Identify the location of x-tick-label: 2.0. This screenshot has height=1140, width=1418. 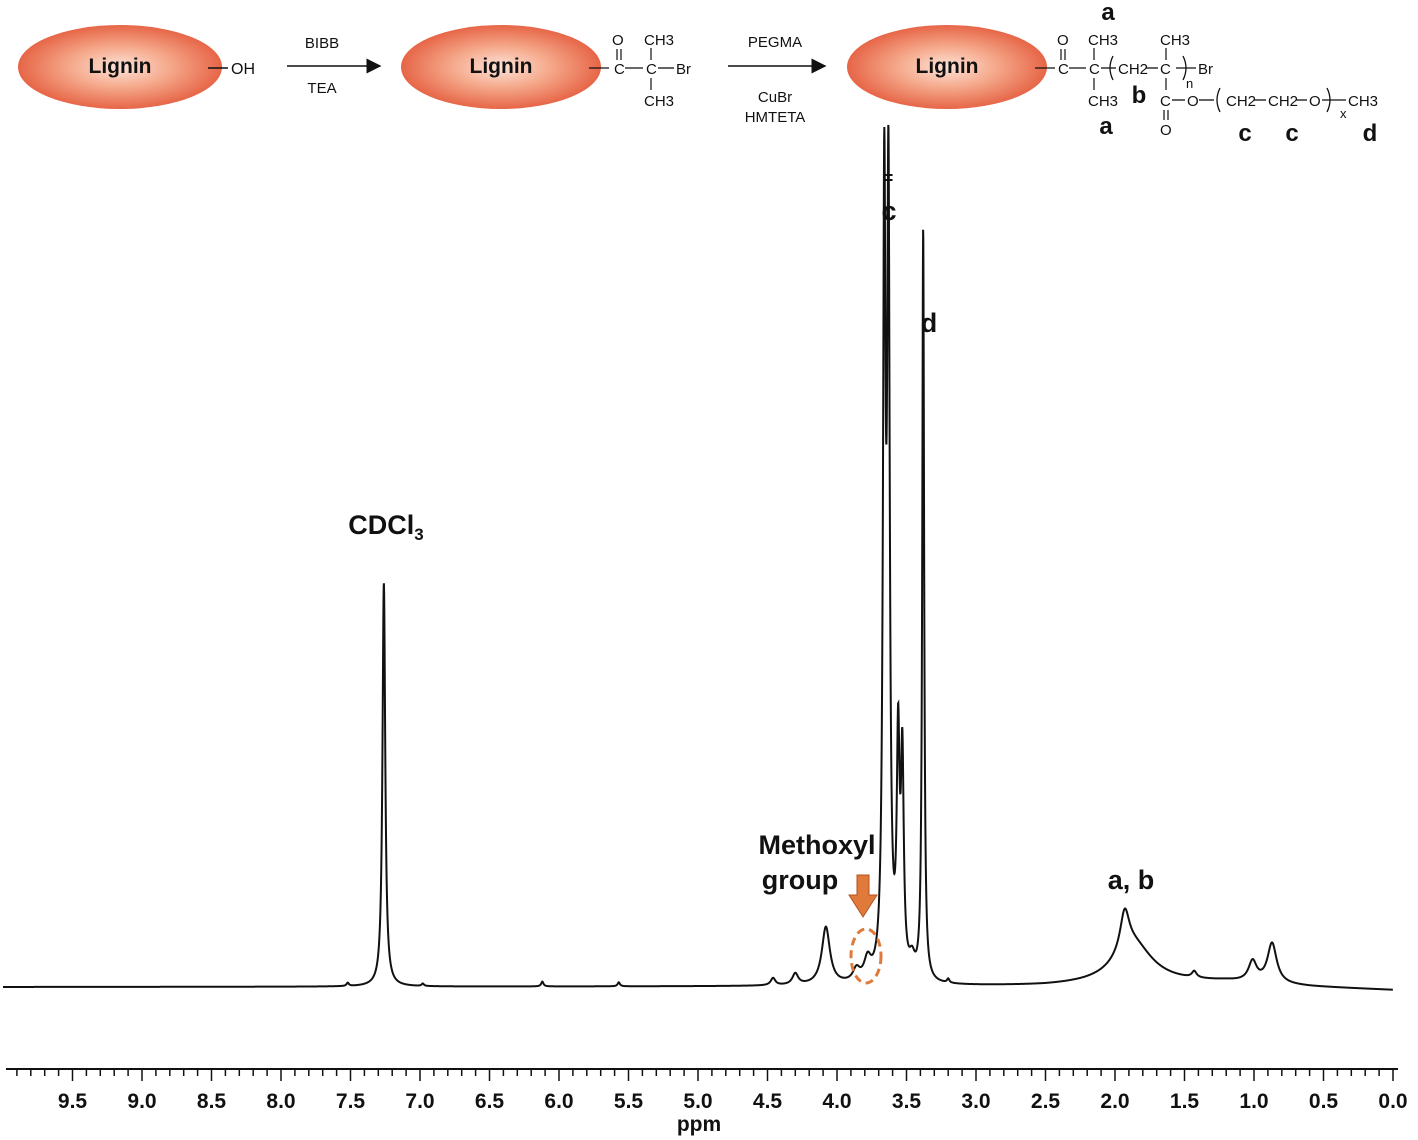
(1114, 1101).